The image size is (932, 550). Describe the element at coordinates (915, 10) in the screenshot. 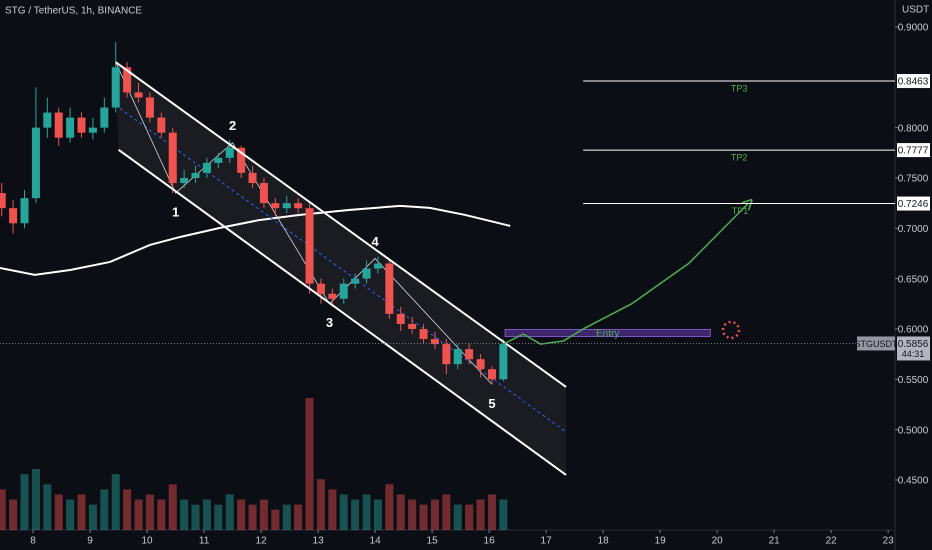

I see `currency-label: USDT` at that location.